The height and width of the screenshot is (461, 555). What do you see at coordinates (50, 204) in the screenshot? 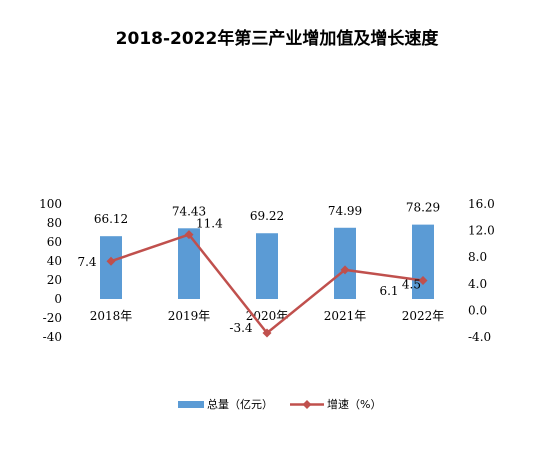
I see `left-tick-label: 100` at bounding box center [50, 204].